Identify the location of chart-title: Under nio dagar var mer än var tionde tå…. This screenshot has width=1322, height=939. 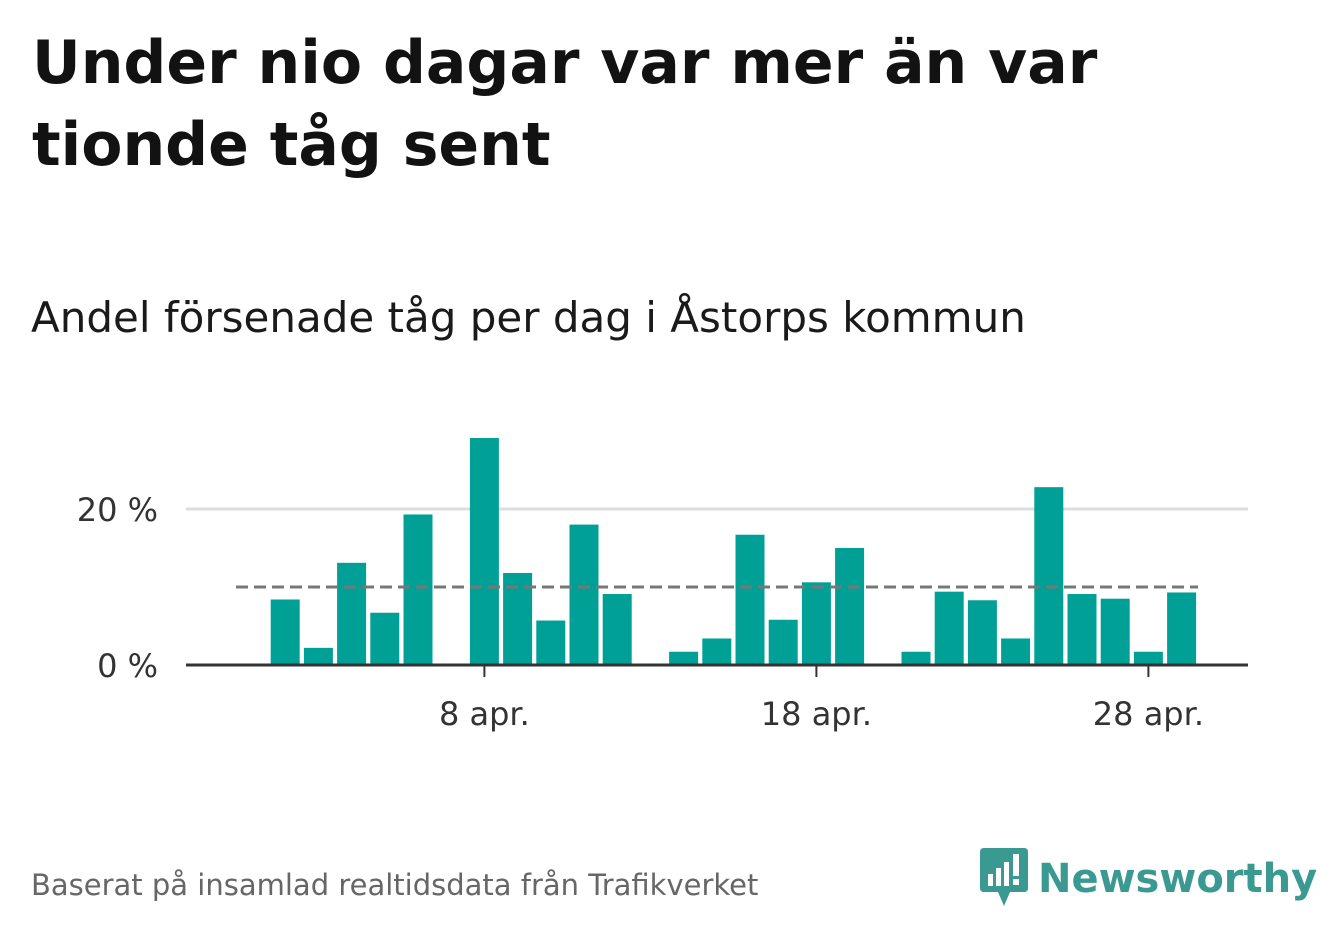
(565, 104).